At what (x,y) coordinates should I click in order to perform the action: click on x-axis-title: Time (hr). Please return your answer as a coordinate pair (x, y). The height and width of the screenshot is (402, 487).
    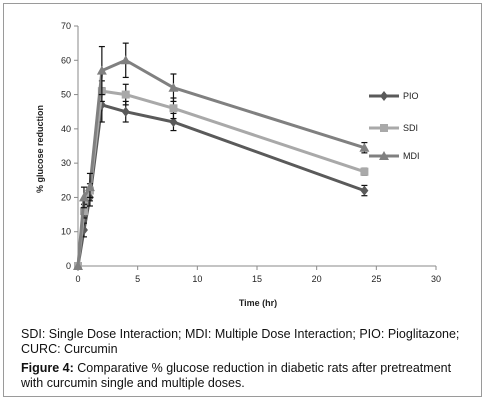
    Looking at the image, I should click on (258, 303).